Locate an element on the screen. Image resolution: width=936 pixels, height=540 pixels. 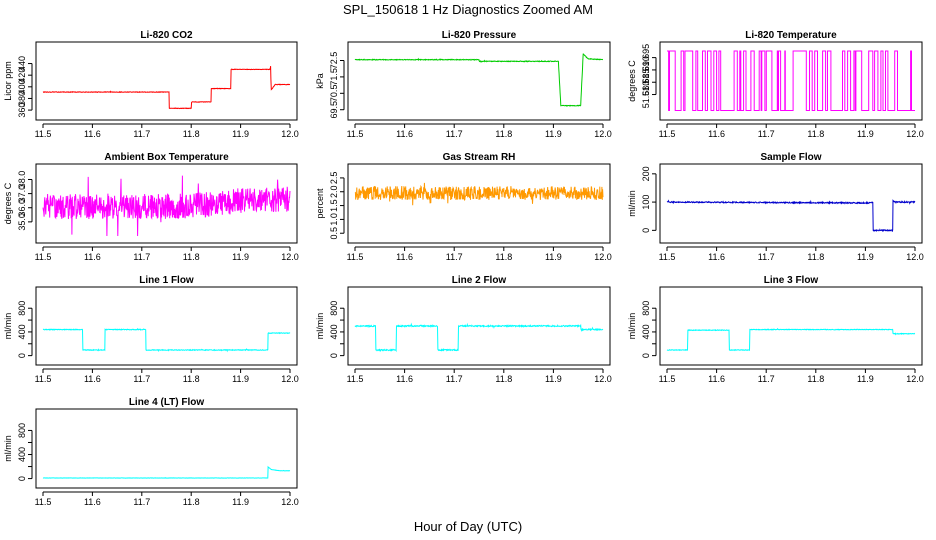
pressure-ytick-label: 70.5 is located at coordinates (334, 94).